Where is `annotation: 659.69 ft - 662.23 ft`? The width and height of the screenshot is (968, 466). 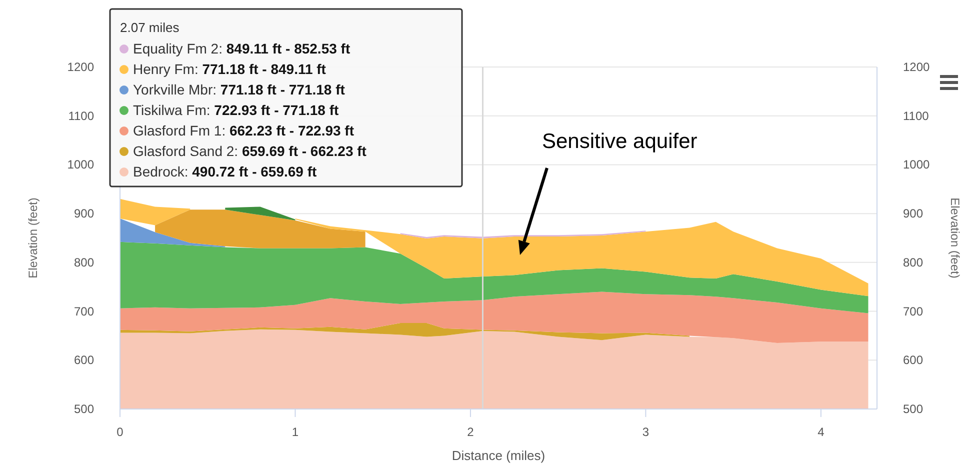 annotation: 659.69 ft - 662.23 ft is located at coordinates (304, 151).